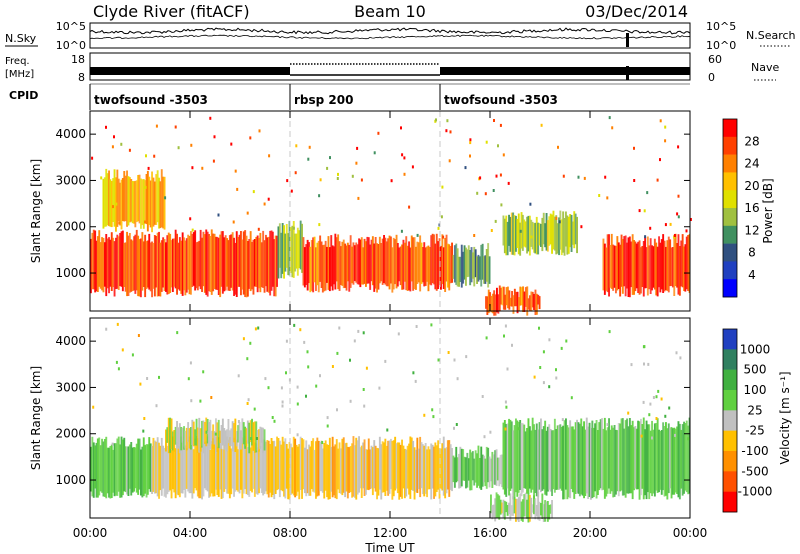 The height and width of the screenshot is (554, 800). What do you see at coordinates (70, 134) in the screenshot?
I see `y-tick-label: 4000` at bounding box center [70, 134].